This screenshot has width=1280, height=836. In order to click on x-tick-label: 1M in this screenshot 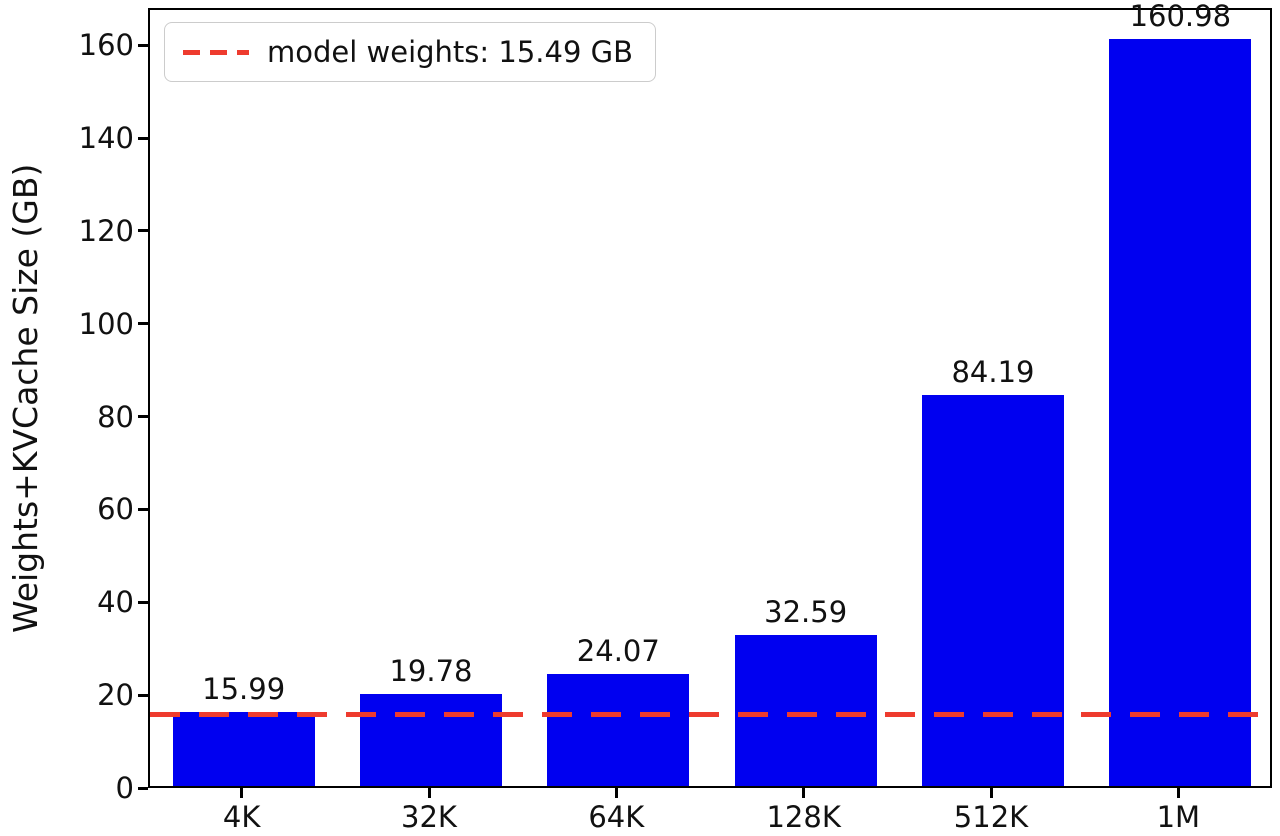, I will do `click(1178, 817)`.